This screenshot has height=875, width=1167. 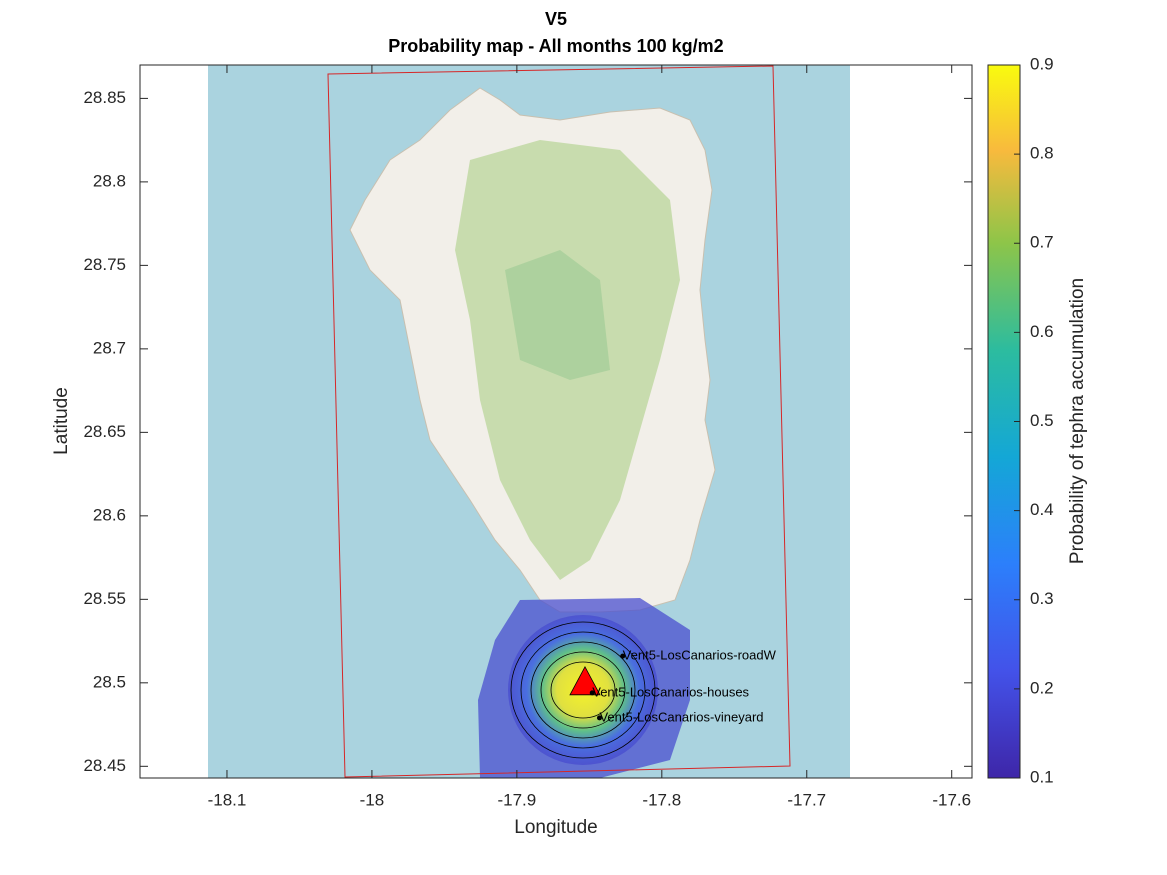 What do you see at coordinates (557, 315) in the screenshot?
I see `caldera` at bounding box center [557, 315].